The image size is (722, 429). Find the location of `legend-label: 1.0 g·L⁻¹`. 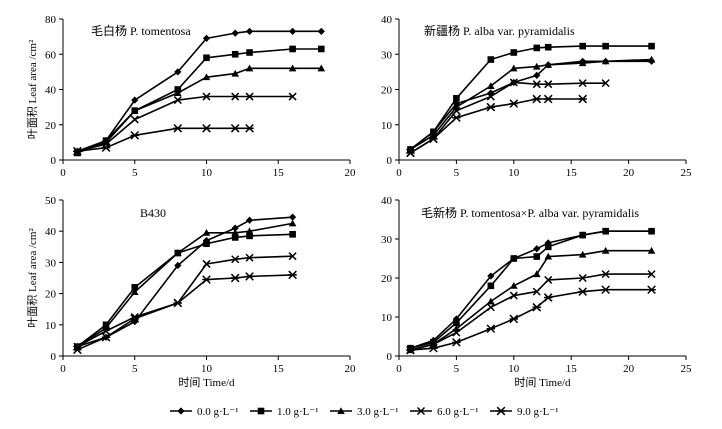

legend-label: 1.0 g·L⁻¹ is located at coordinates (298, 412).